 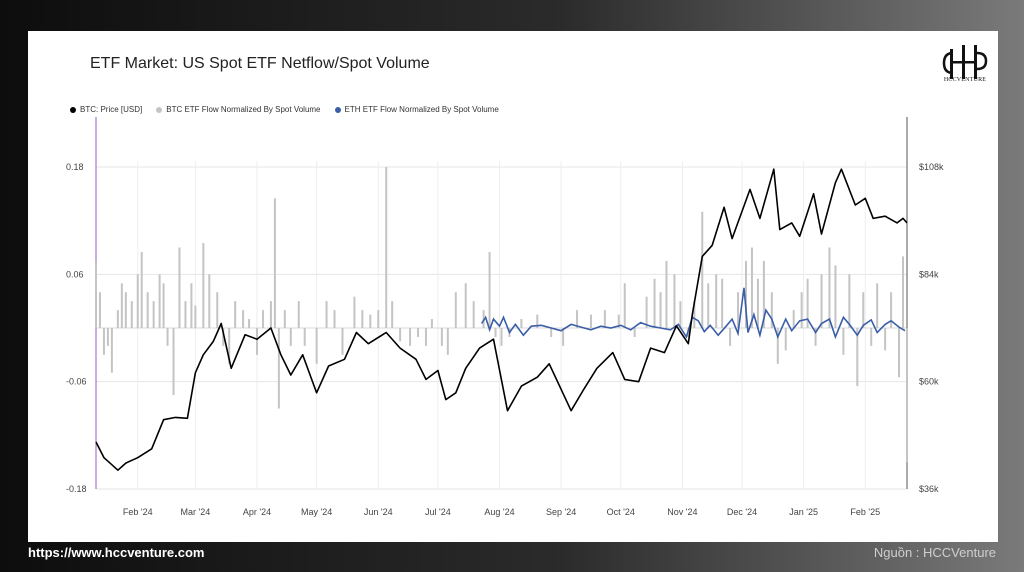 What do you see at coordinates (75, 274) in the screenshot?
I see `y-left-tick-label: 0.06` at bounding box center [75, 274].